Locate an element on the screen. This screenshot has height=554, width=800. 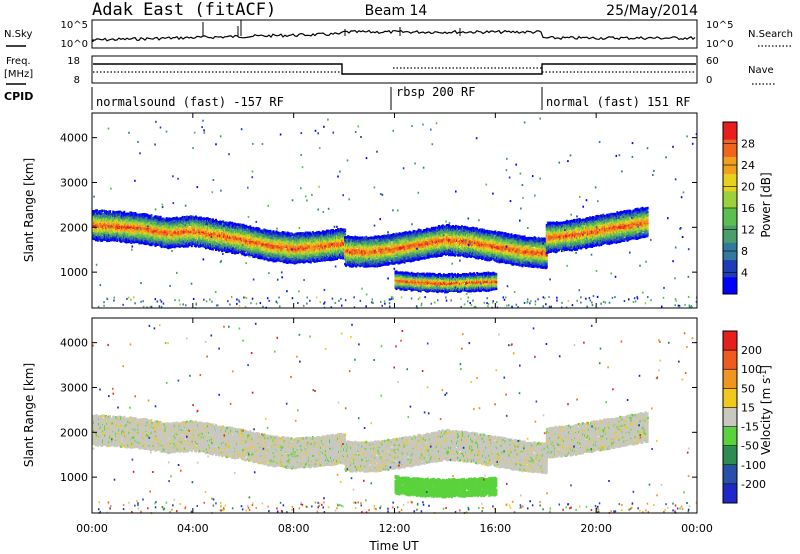
freq-tick-high: 18 is located at coordinates (73, 61).